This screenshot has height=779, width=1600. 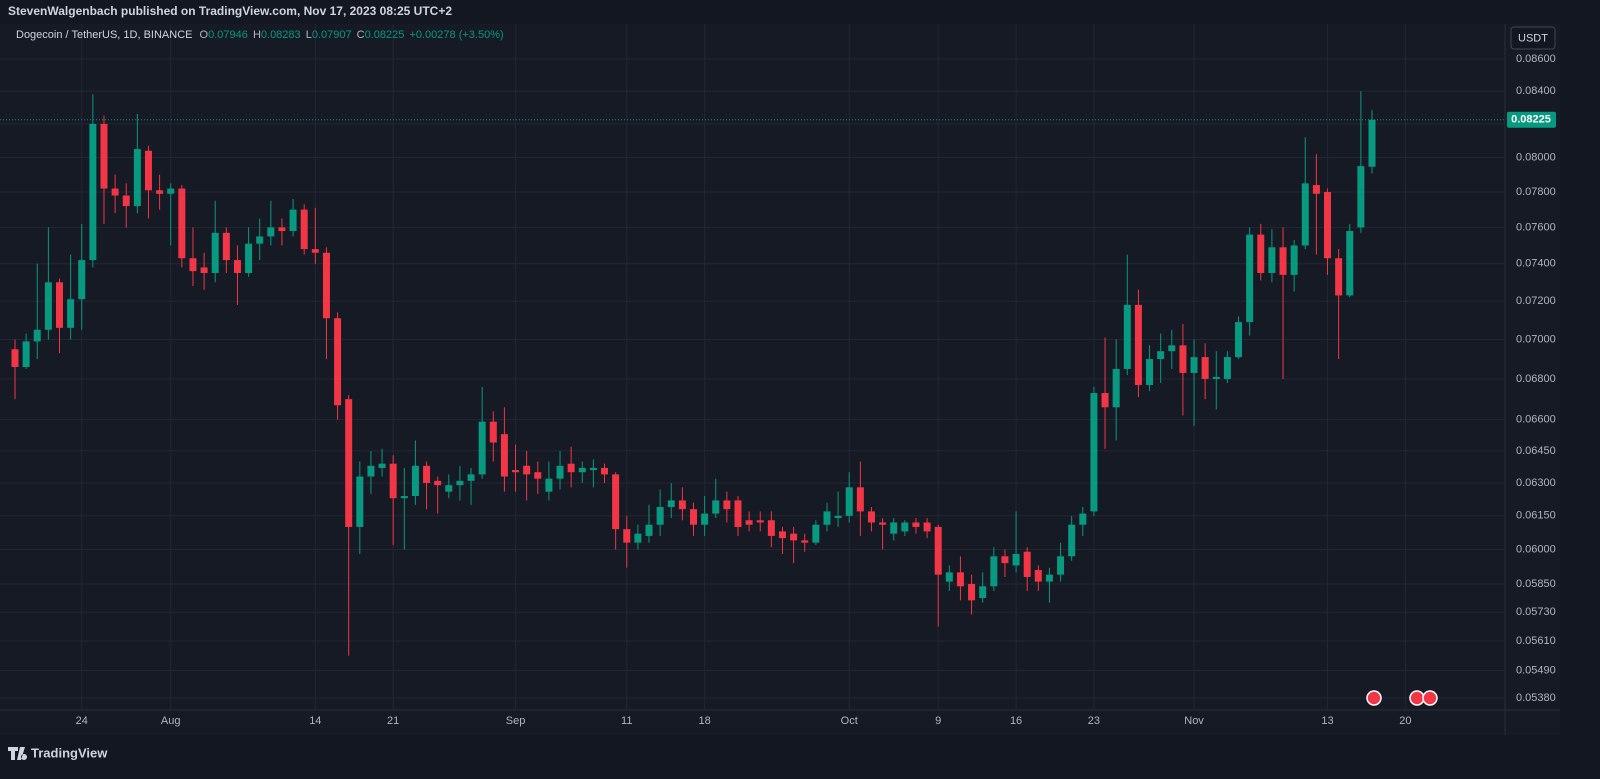 I want to click on y-tick-label: 0.07800, so click(x=1536, y=192).